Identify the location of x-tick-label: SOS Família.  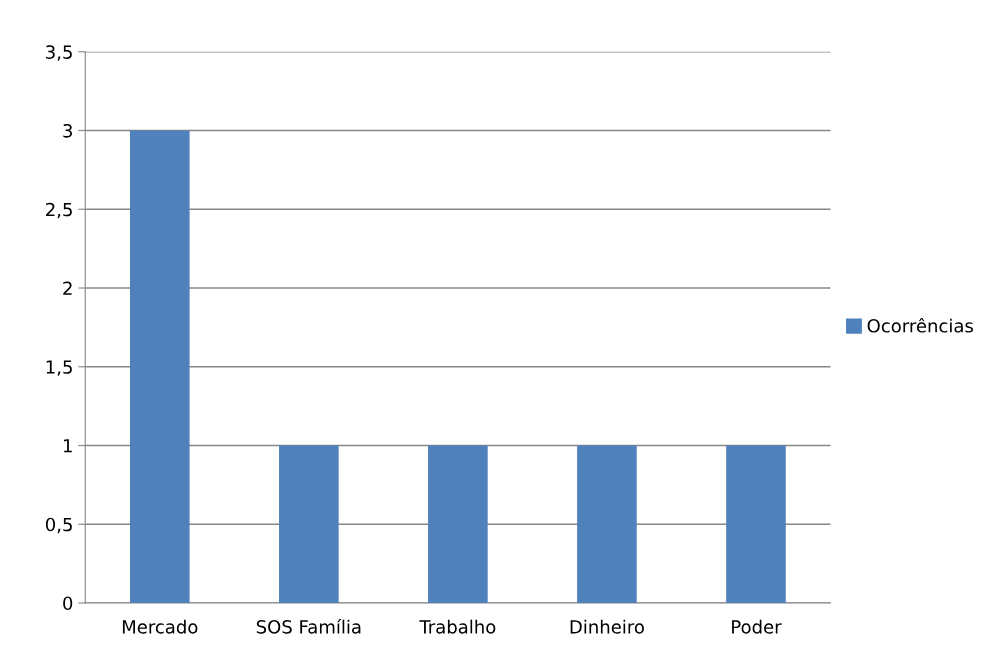
(308, 626).